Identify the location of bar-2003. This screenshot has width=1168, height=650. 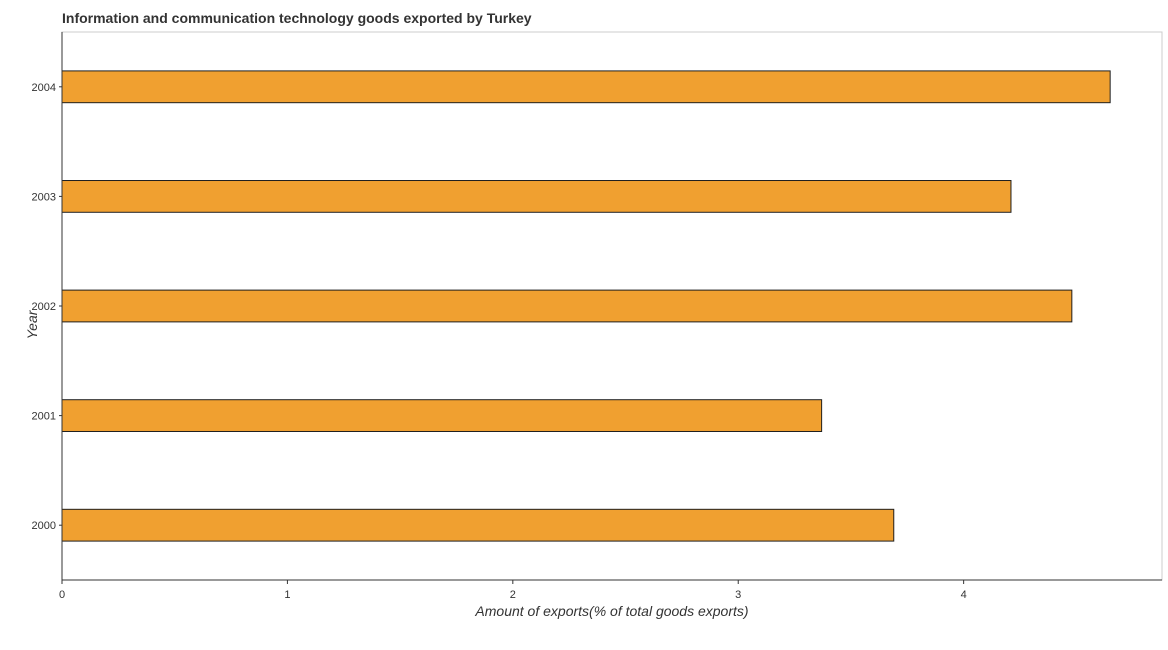
(536, 196).